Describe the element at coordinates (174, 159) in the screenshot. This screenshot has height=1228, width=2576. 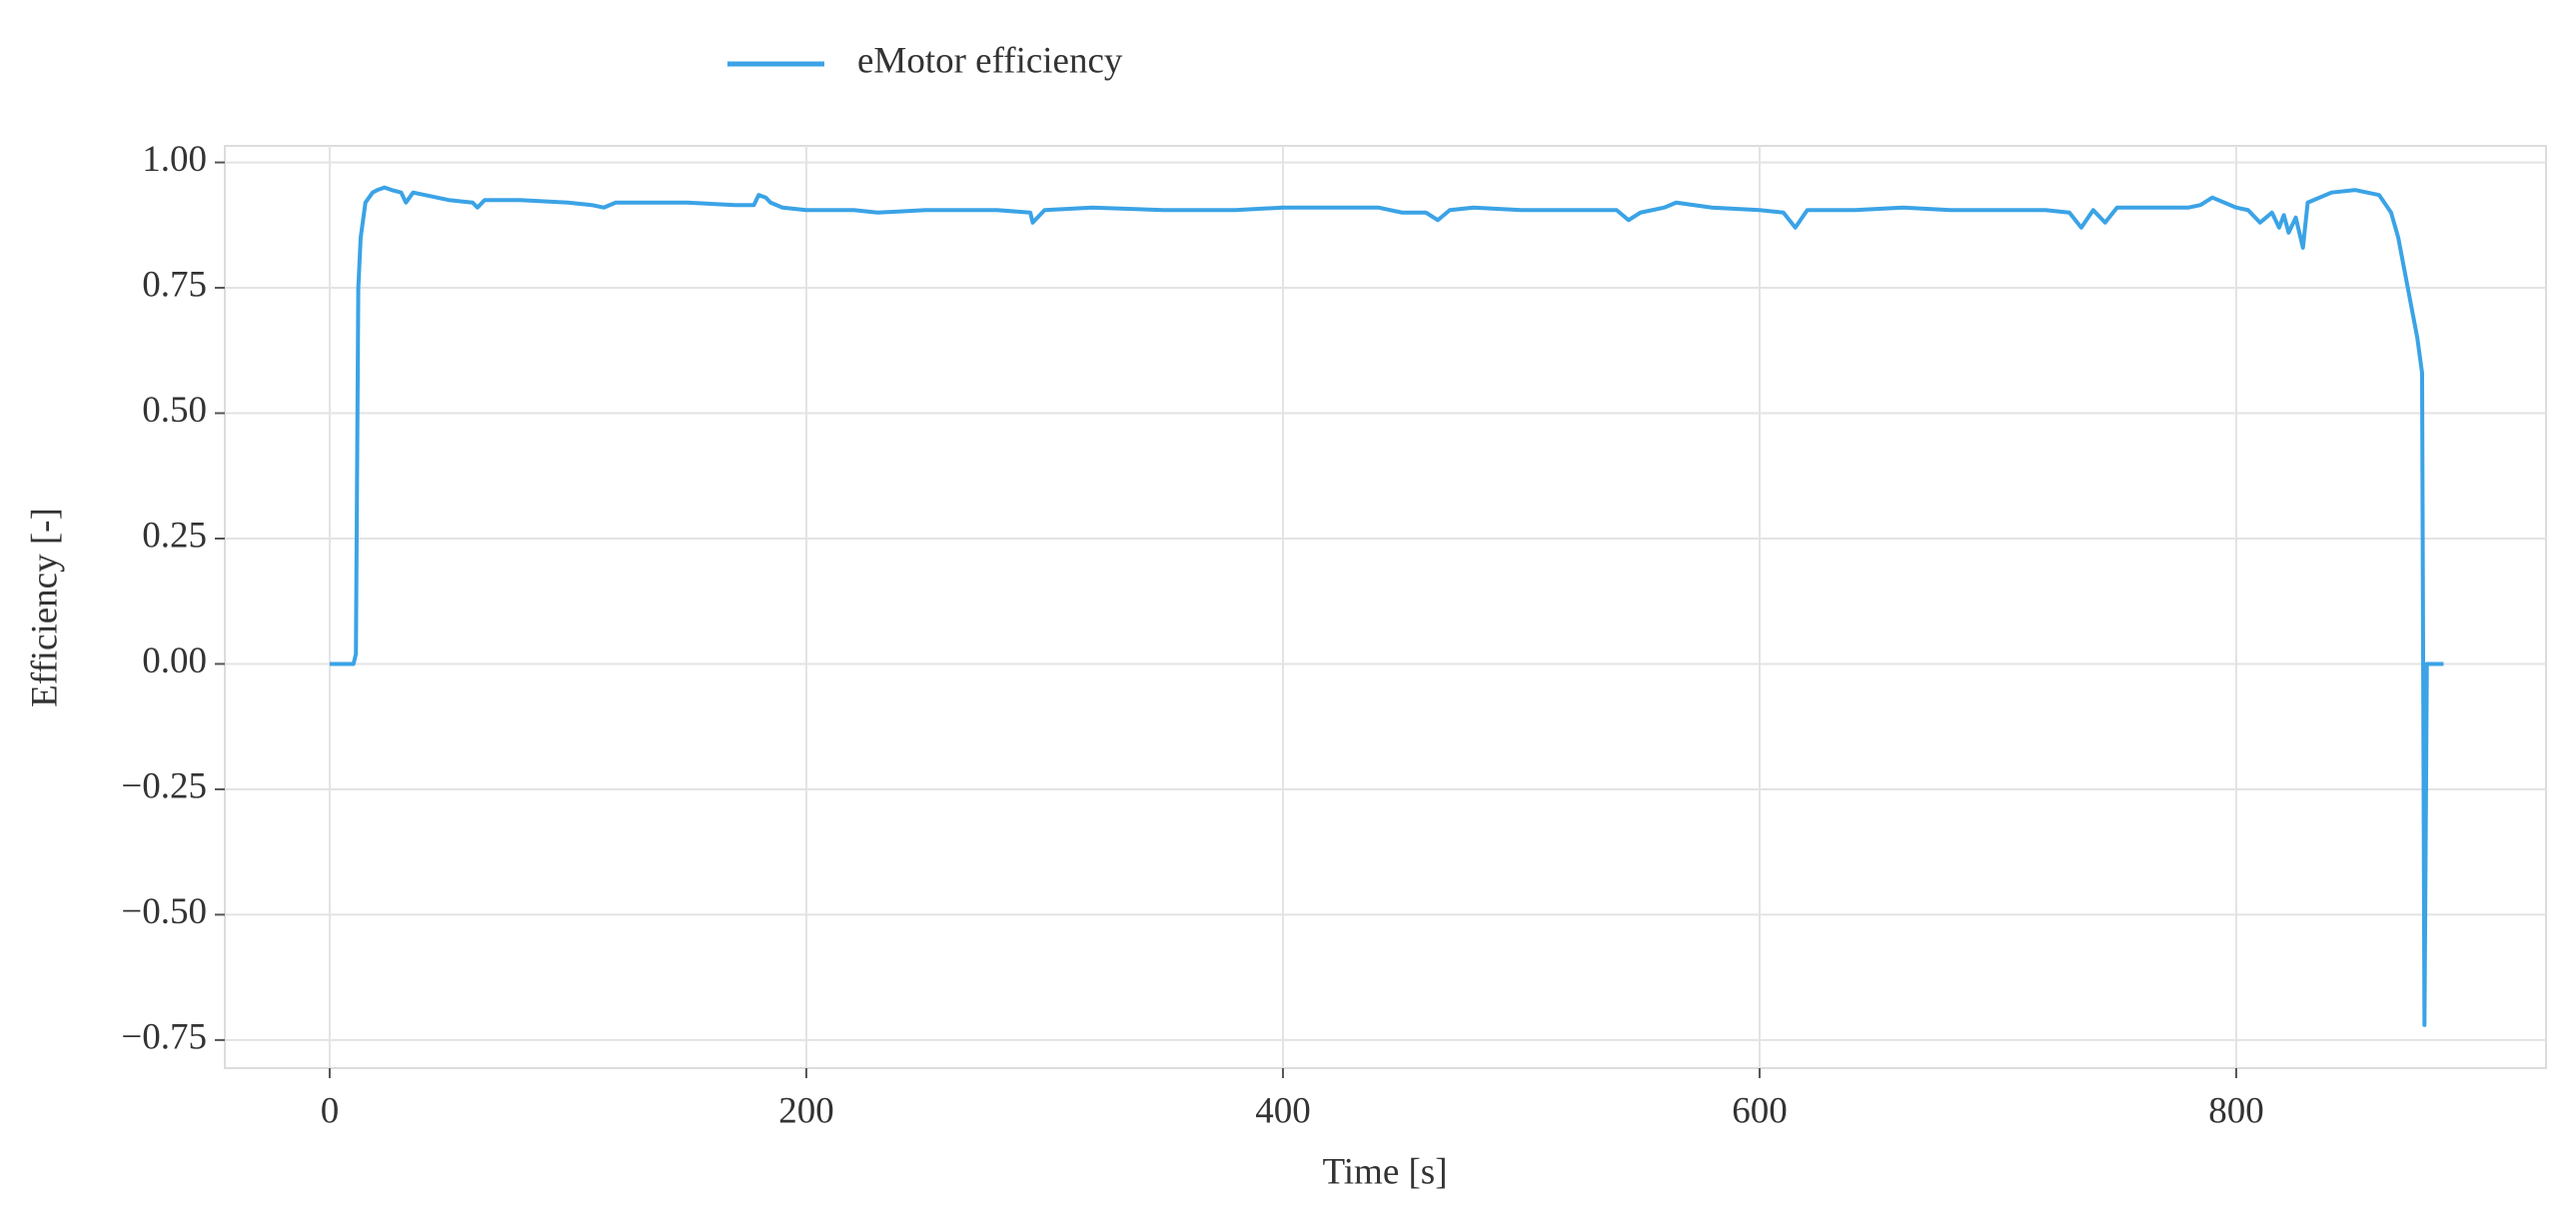
I see `y-tick-label: 1.00` at that location.